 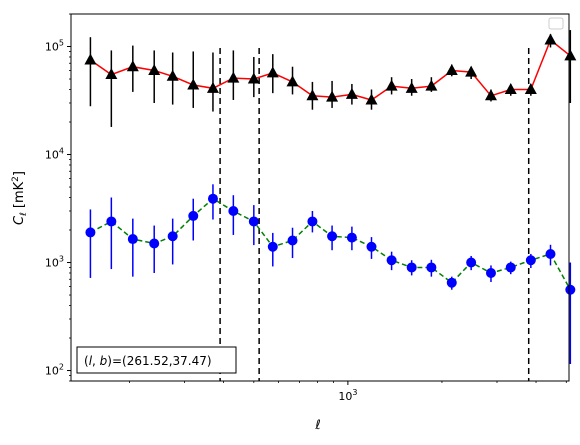 What do you see at coordinates (20, 198) in the screenshot?
I see `y-axis-label: Cℓ [mK2]` at bounding box center [20, 198].